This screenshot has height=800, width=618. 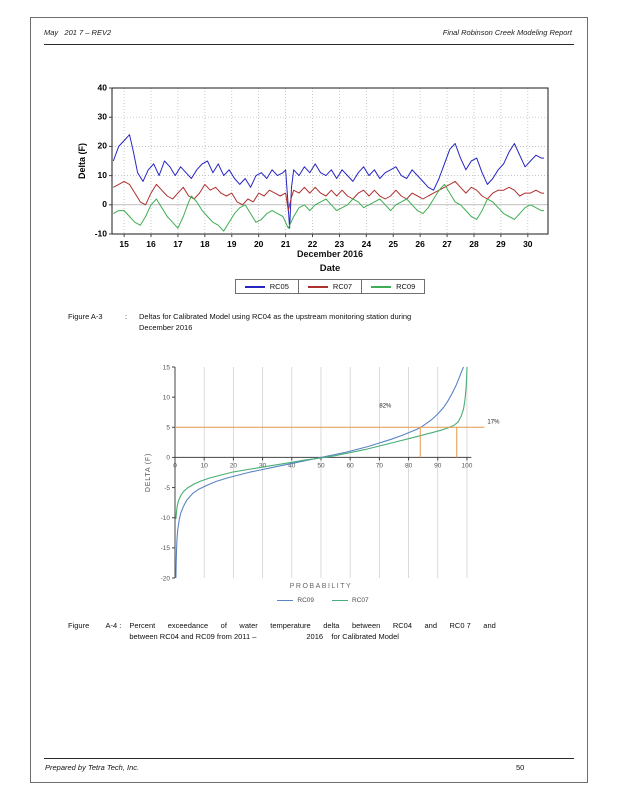 What do you see at coordinates (85, 316) in the screenshot?
I see `figure-a3-label: Figure A-3` at bounding box center [85, 316].